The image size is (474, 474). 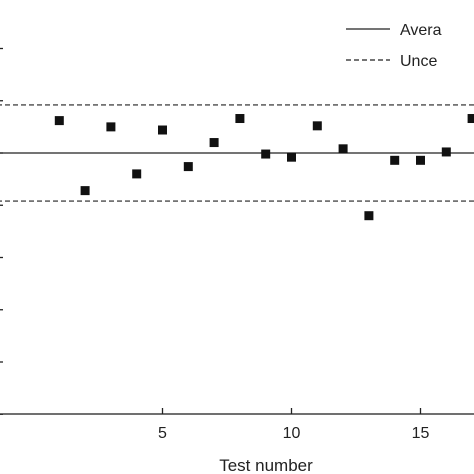 I want to click on plot-border, so click(x=237, y=414).